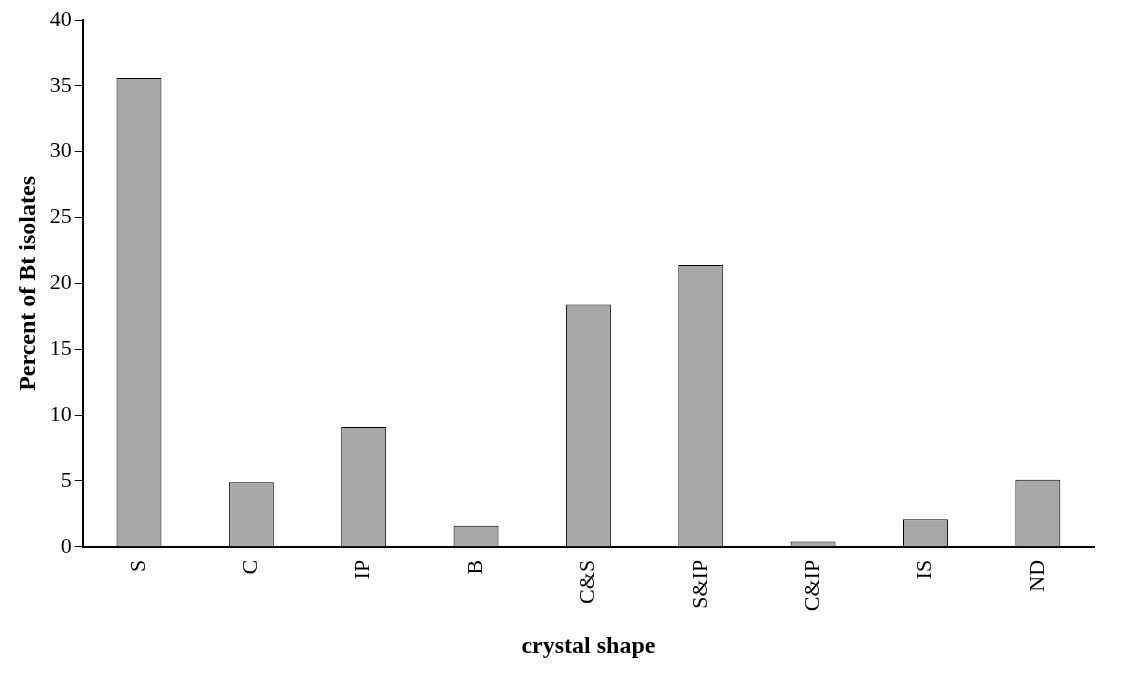 The height and width of the screenshot is (675, 1134). Describe the element at coordinates (137, 566) in the screenshot. I see `x-tick-label: S` at that location.